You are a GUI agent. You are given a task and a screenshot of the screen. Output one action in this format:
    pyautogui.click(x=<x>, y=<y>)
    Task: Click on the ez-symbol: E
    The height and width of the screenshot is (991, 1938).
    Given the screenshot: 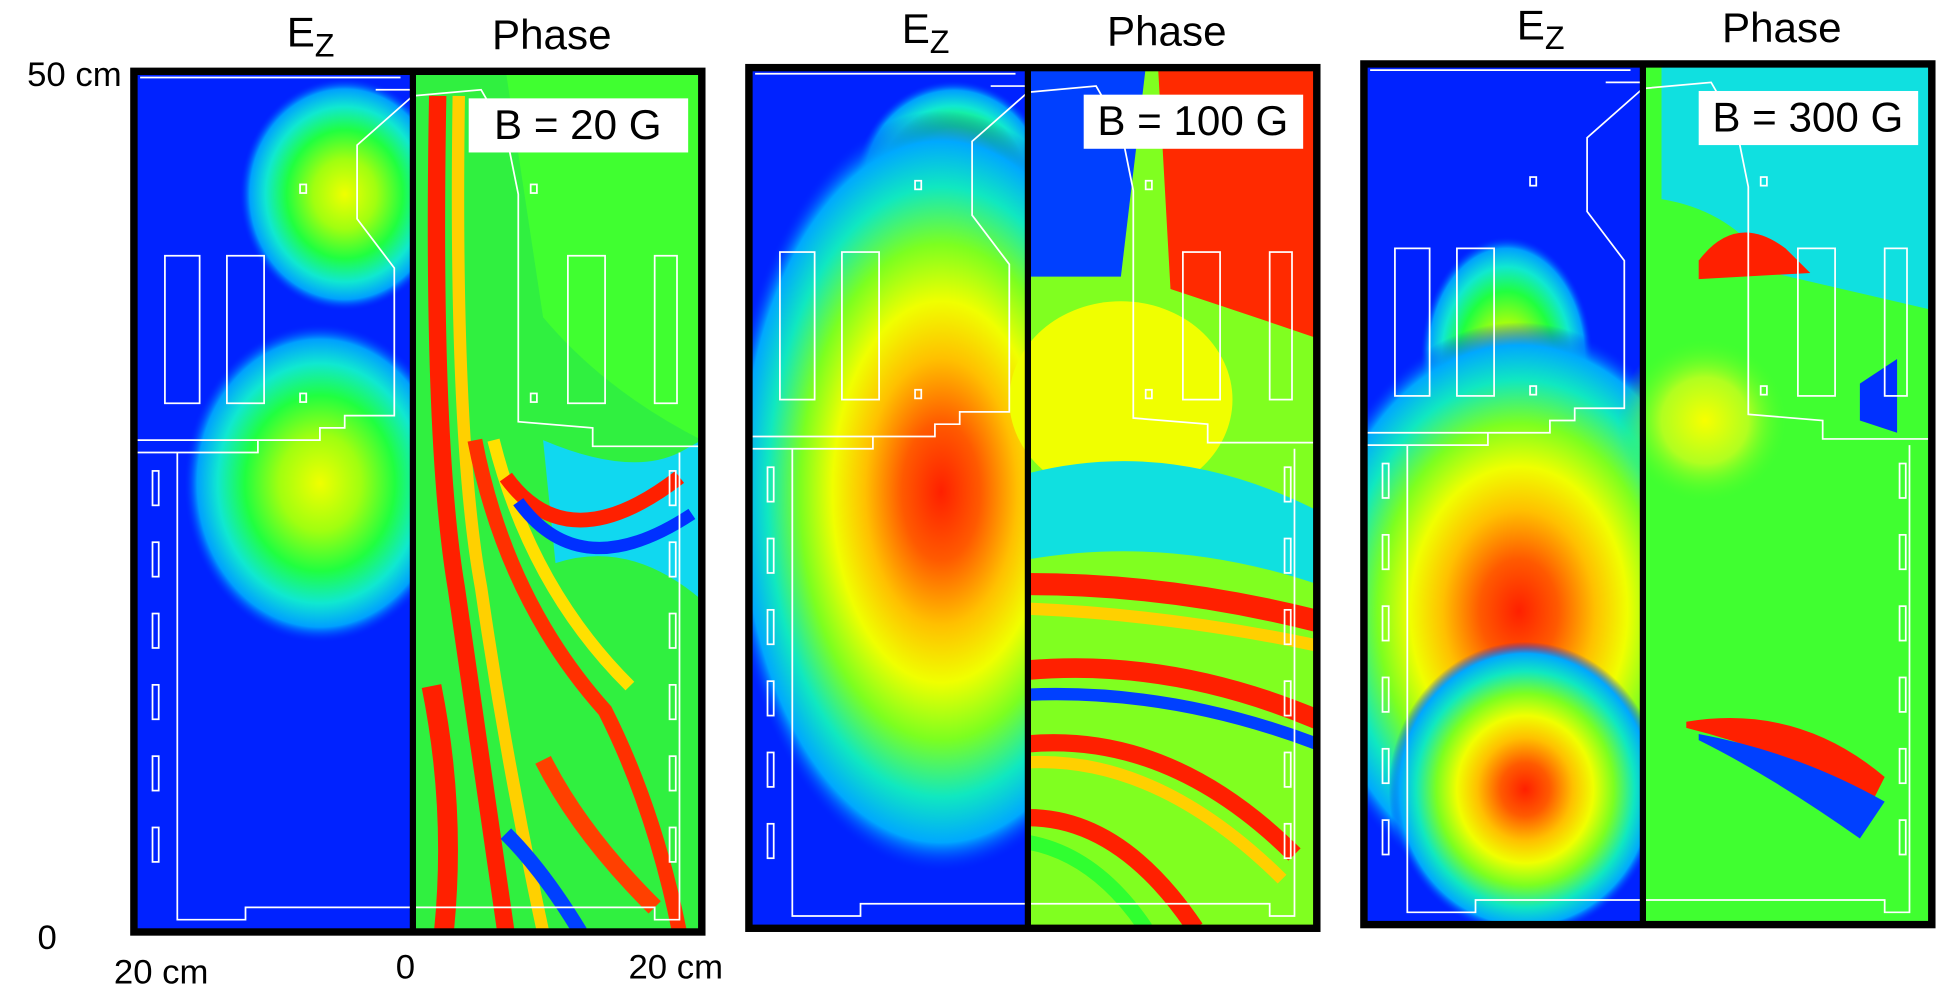 What is the action you would take?
    pyautogui.click(x=1531, y=25)
    